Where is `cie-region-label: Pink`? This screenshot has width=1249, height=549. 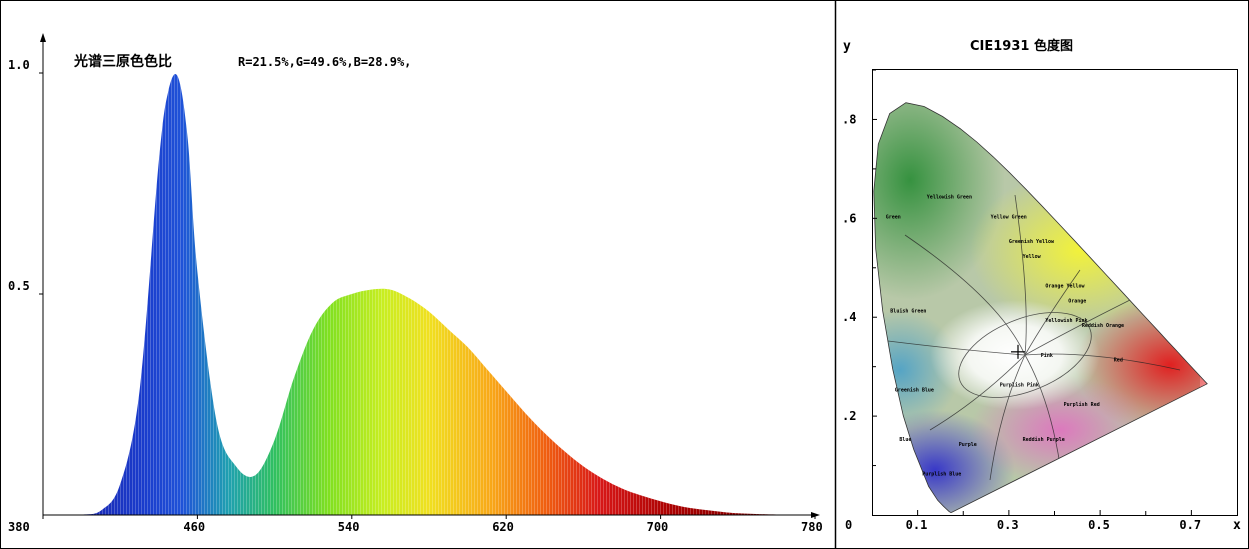
cie-region-label: Pink is located at coordinates (1047, 356).